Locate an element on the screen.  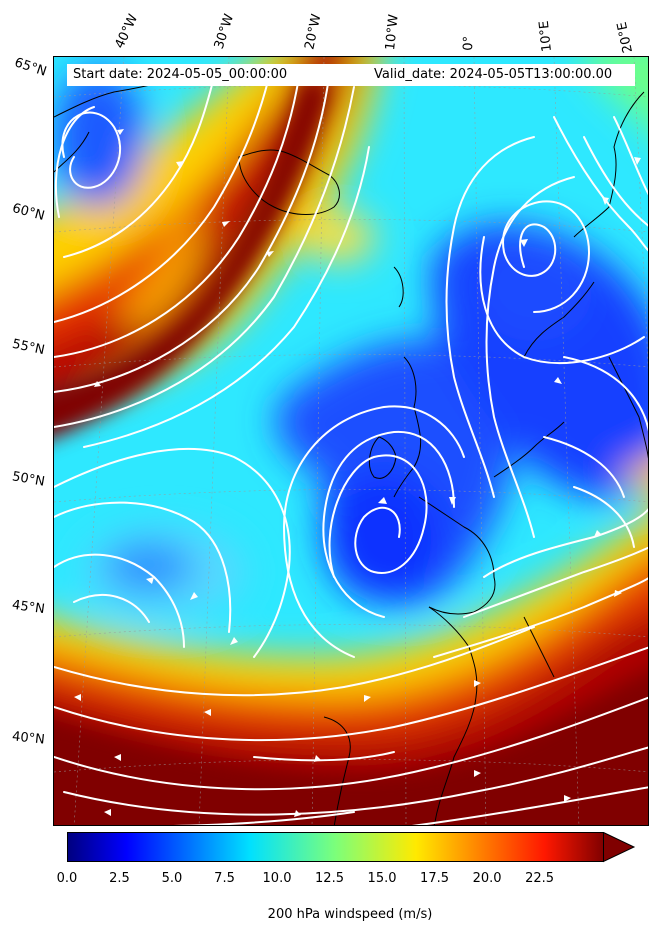
lon-label-40w: 40°W is located at coordinates (127, 31).